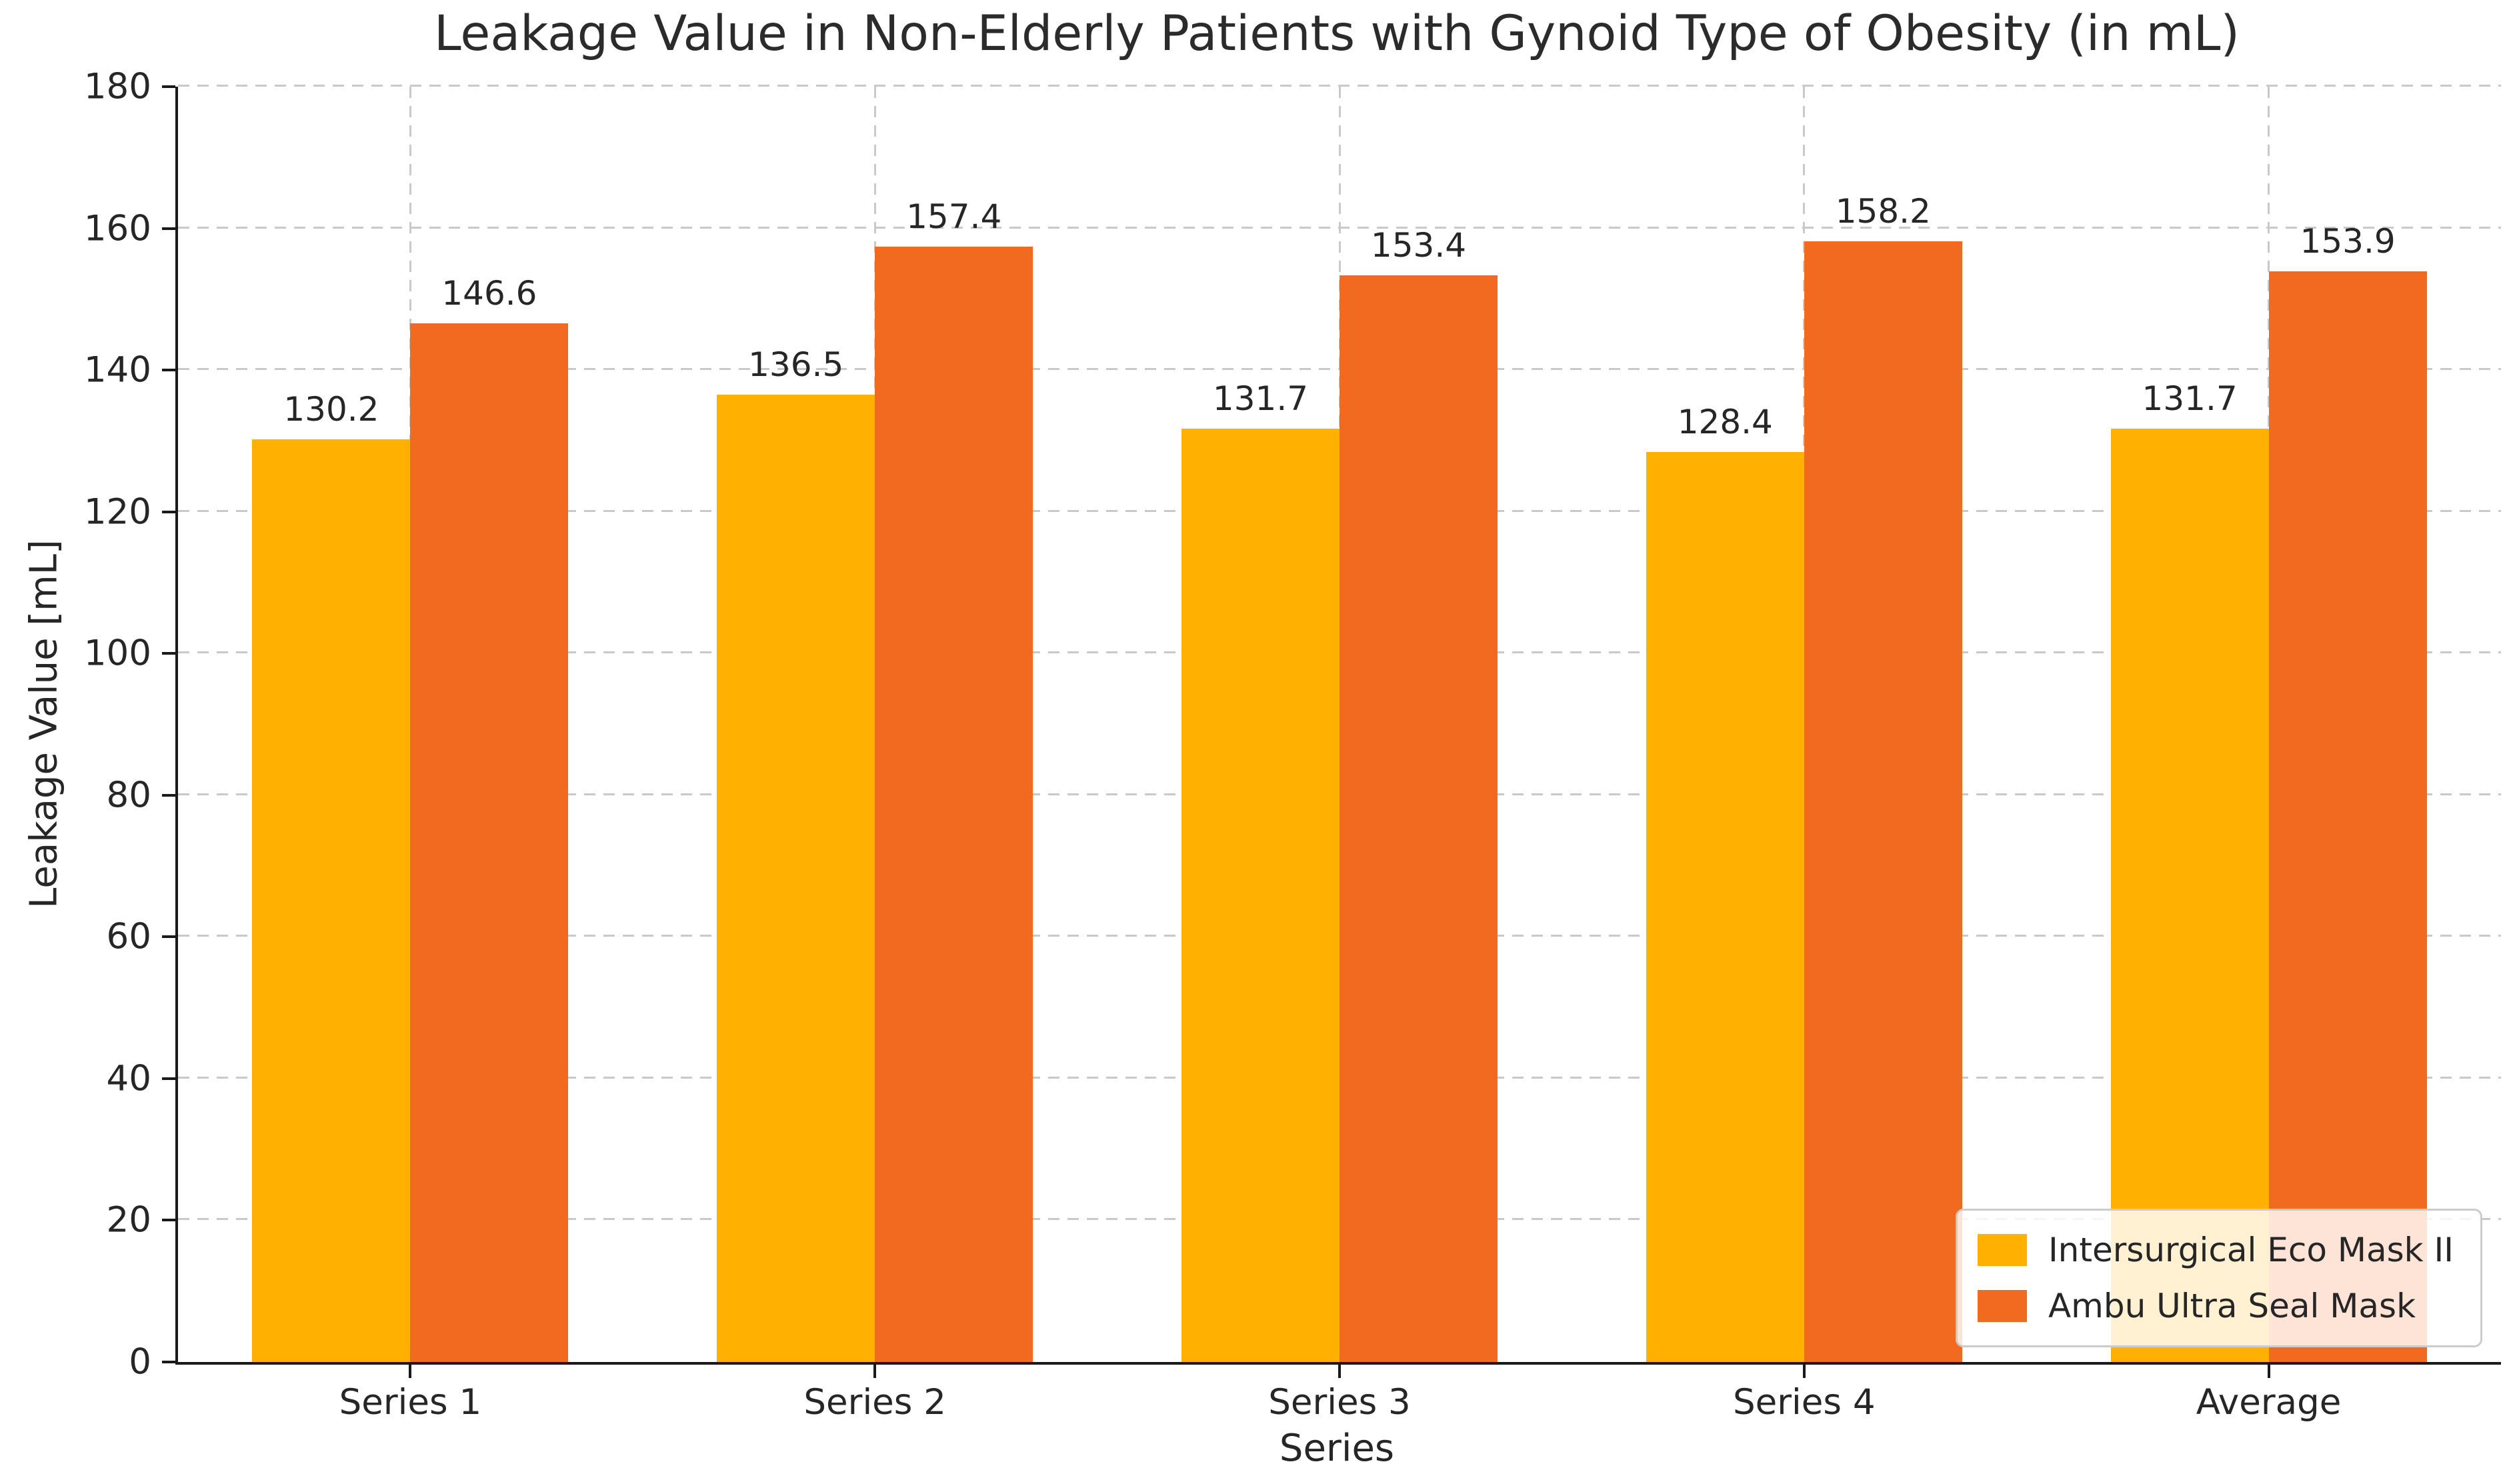 This screenshot has height=1484, width=2517. What do you see at coordinates (1725, 422) in the screenshot?
I see `bar-value-label: 128.4` at bounding box center [1725, 422].